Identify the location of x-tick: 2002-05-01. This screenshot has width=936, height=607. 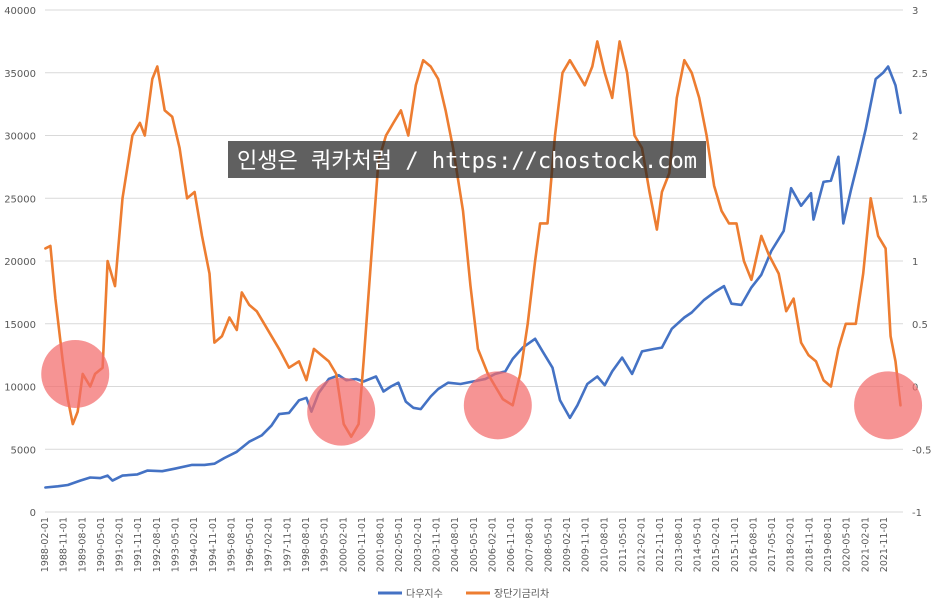
(399, 544).